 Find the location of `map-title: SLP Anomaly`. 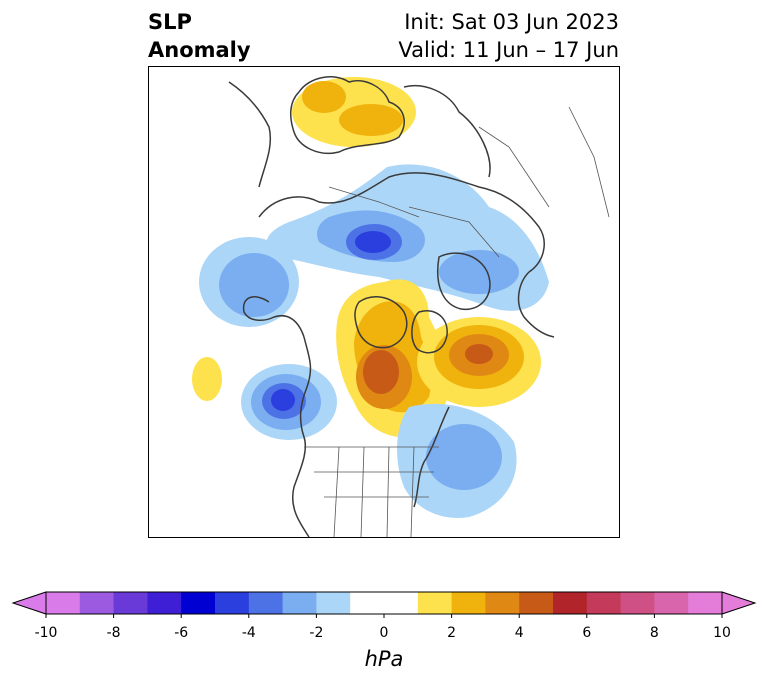

map-title: SLP Anomaly is located at coordinates (199, 36).